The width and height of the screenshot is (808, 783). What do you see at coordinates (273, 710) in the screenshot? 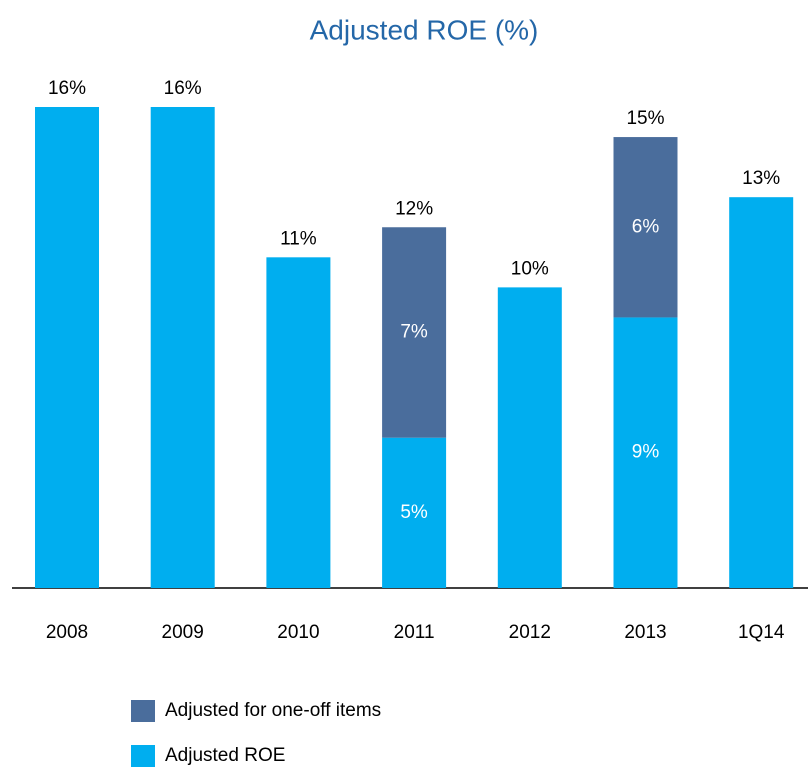
I see `legend-label: Adjusted for one-off items` at bounding box center [273, 710].